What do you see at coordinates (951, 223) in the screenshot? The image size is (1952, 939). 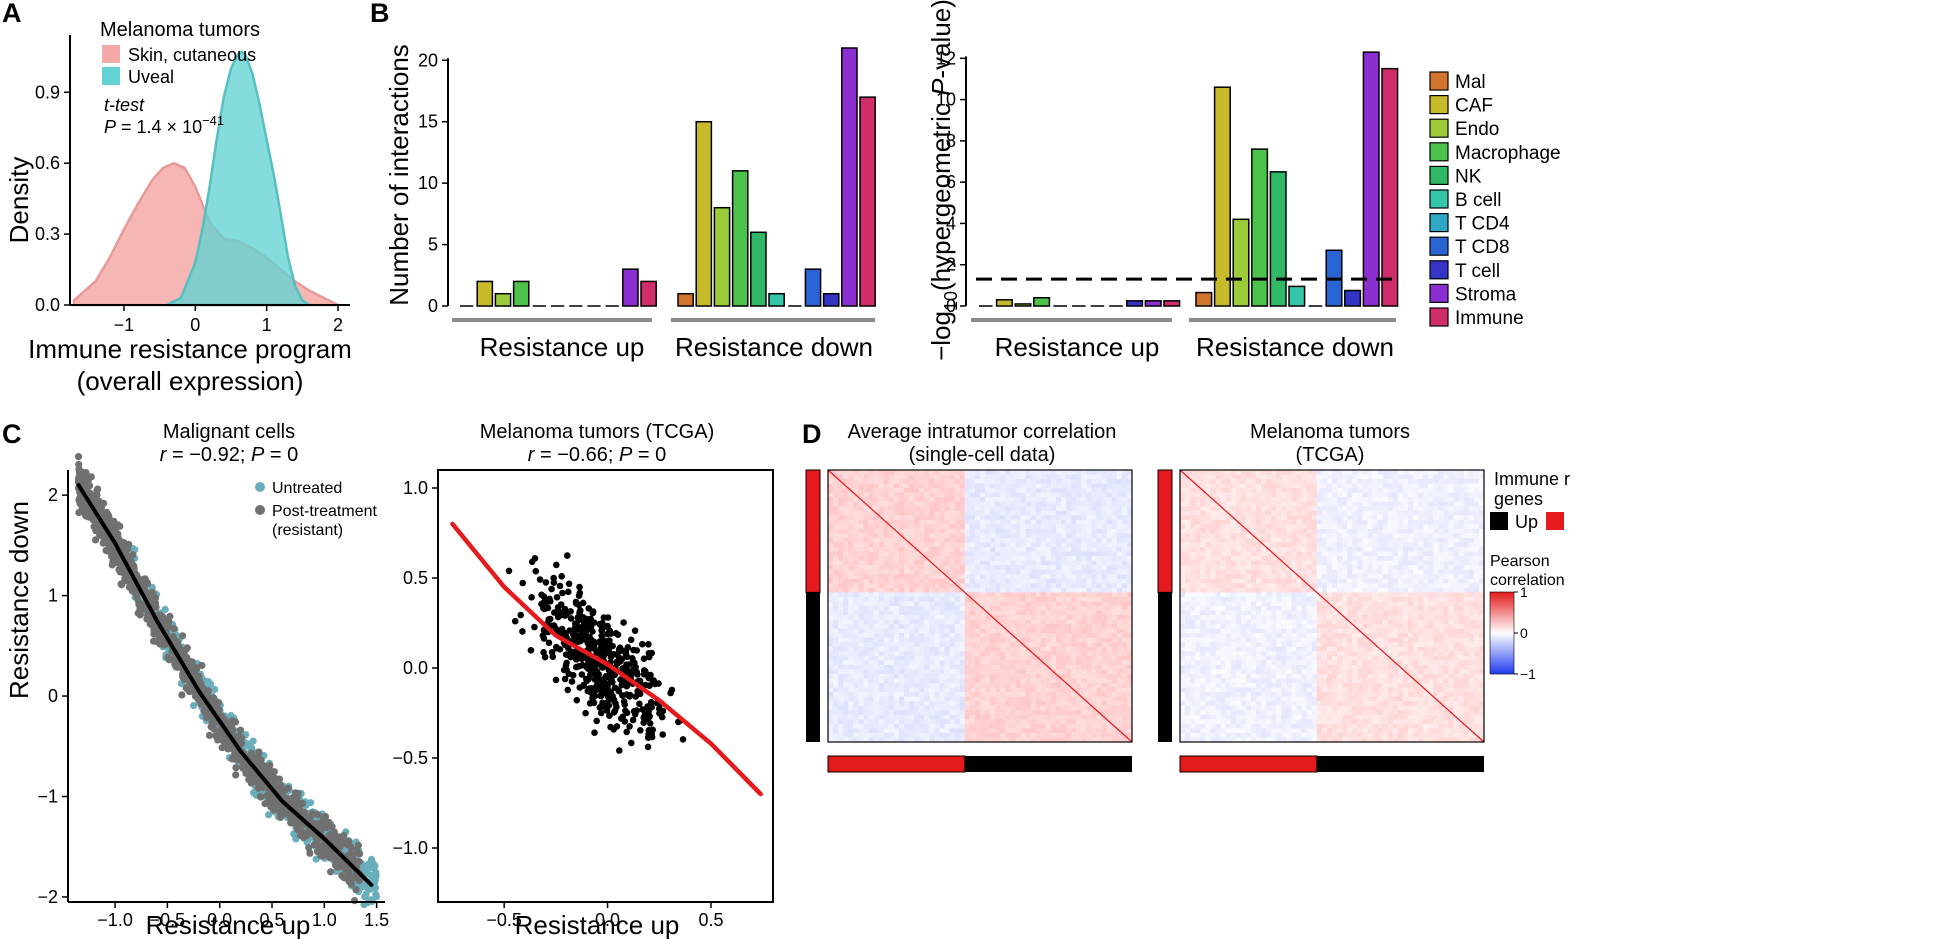 I see `b-y-tick-label: 4` at bounding box center [951, 223].